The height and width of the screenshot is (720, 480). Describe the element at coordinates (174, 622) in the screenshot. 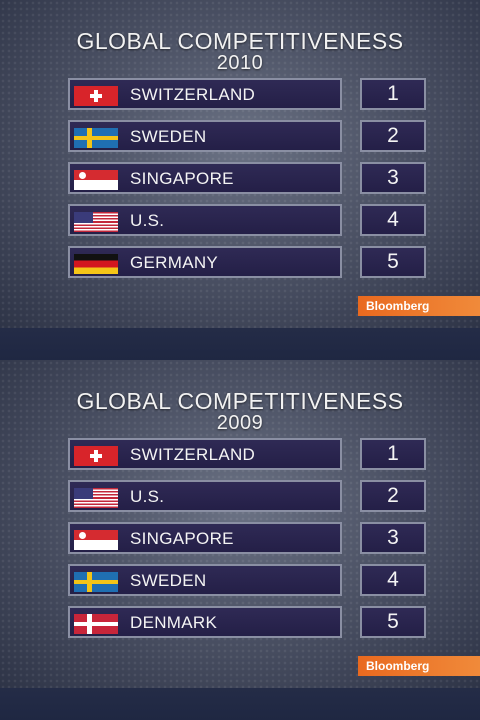

I see `country-name: DENMARK` at that location.